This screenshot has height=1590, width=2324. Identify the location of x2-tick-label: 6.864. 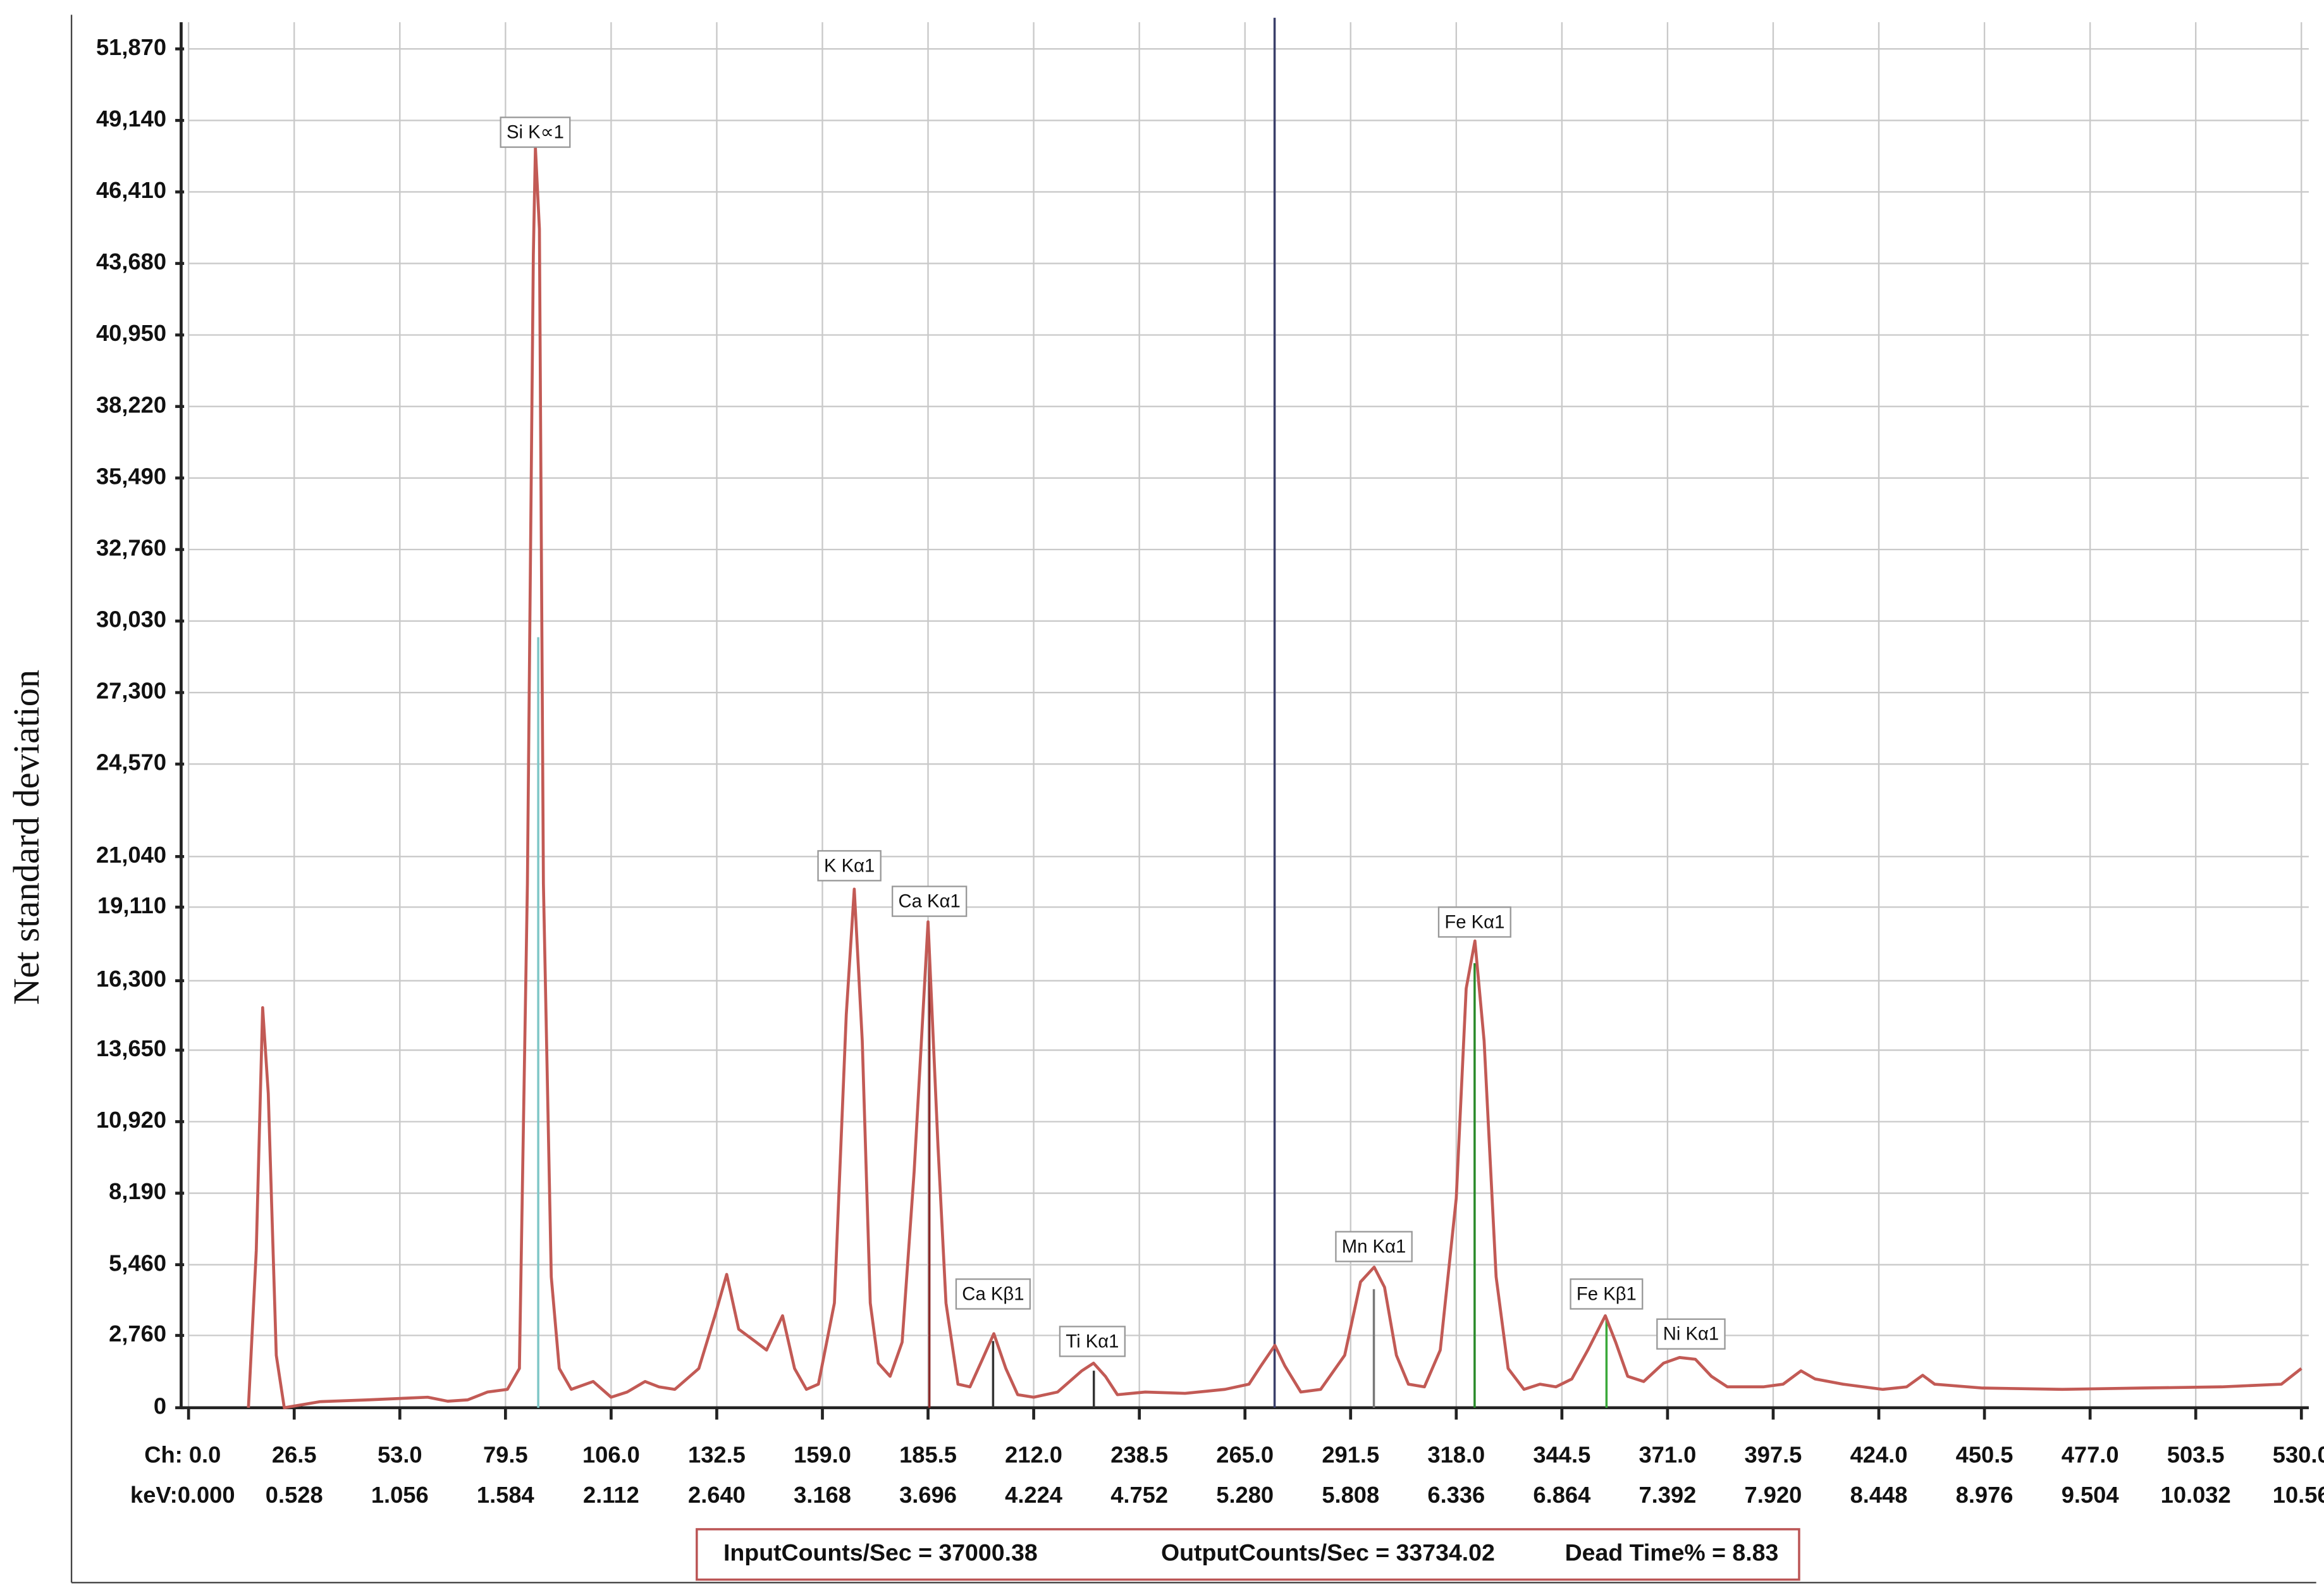
(1561, 1495).